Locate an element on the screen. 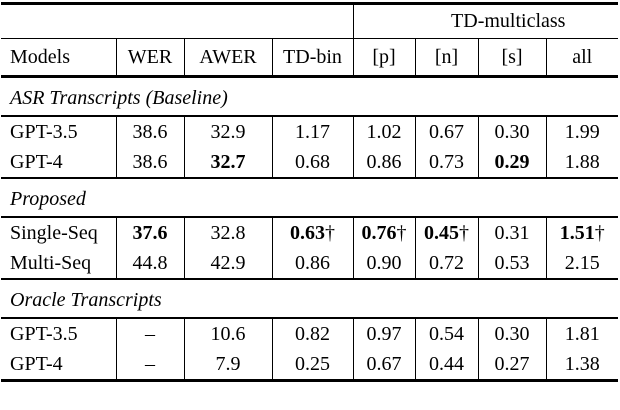 The height and width of the screenshot is (410, 620). metric-cell: 0.76† is located at coordinates (383, 232).